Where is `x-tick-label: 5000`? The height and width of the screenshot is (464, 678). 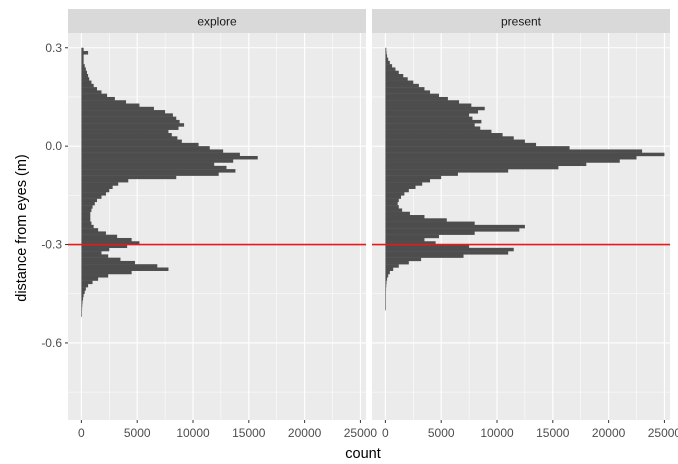
x-tick-label: 5000 is located at coordinates (137, 433).